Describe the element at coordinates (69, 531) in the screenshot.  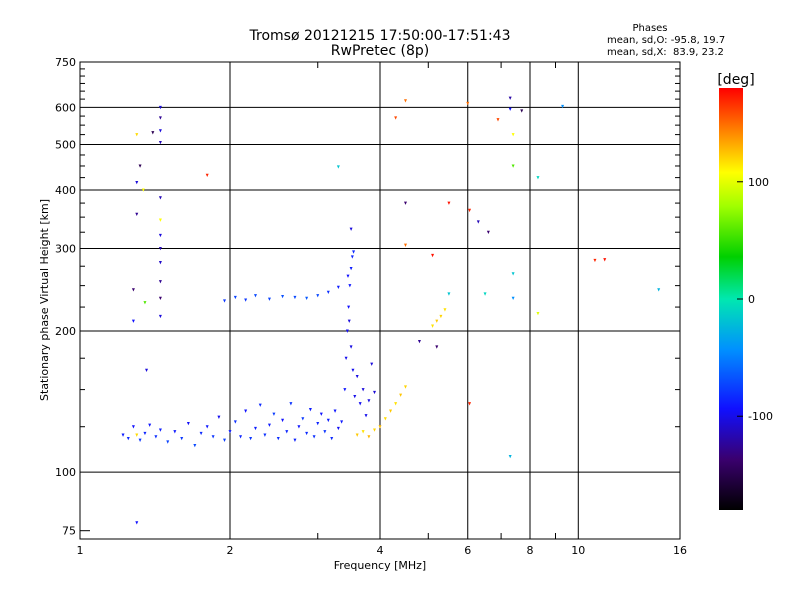
I see `y-tick-label: 75` at that location.